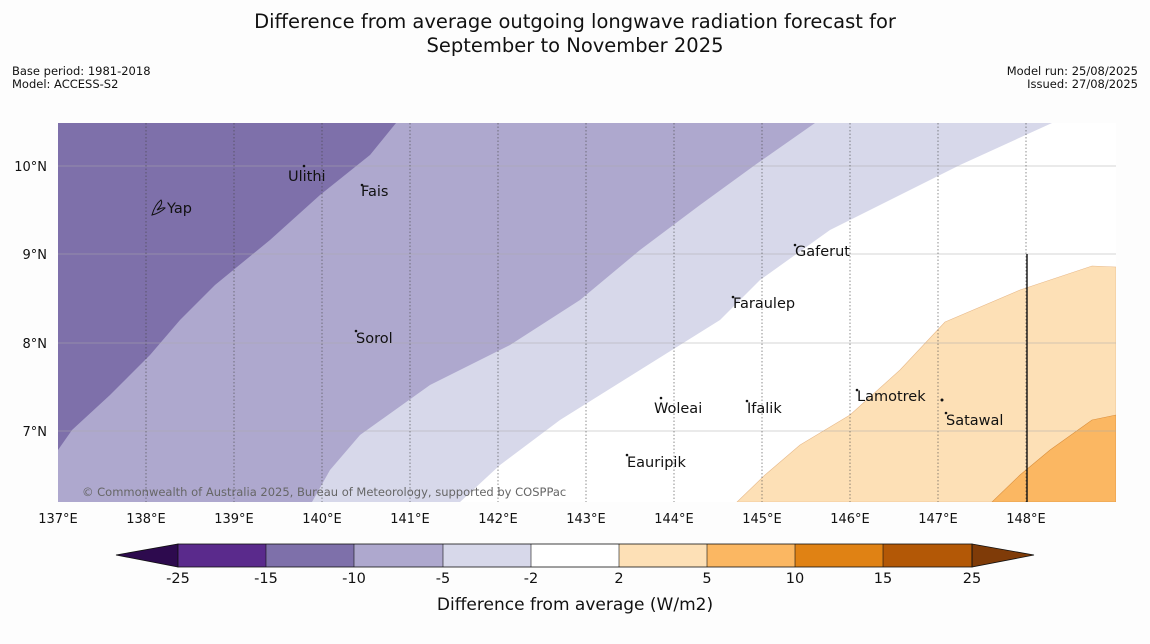  What do you see at coordinates (30, 300) in the screenshot?
I see `latitude-labels: 10°N 9°N 8°N 7°N` at bounding box center [30, 300].